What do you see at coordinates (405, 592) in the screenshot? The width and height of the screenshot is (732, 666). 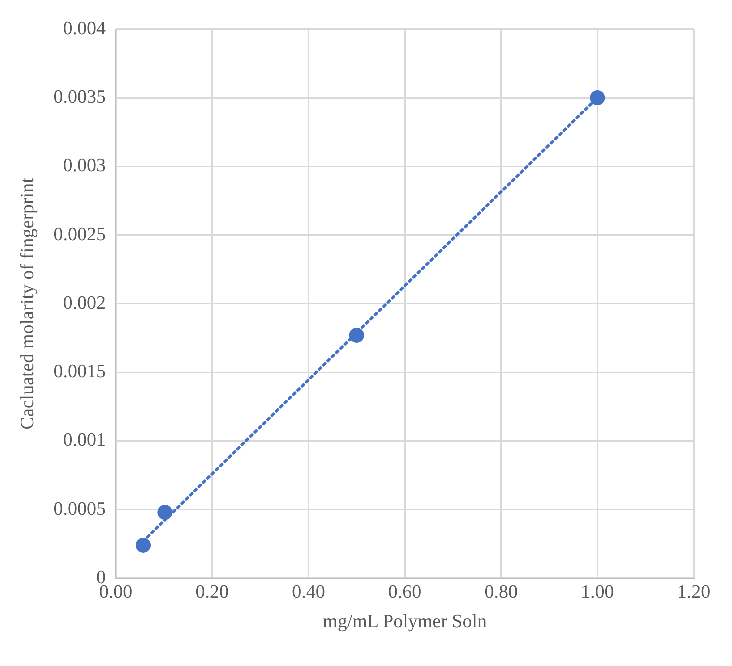 I see `x-tick-label: 0.60` at bounding box center [405, 592].